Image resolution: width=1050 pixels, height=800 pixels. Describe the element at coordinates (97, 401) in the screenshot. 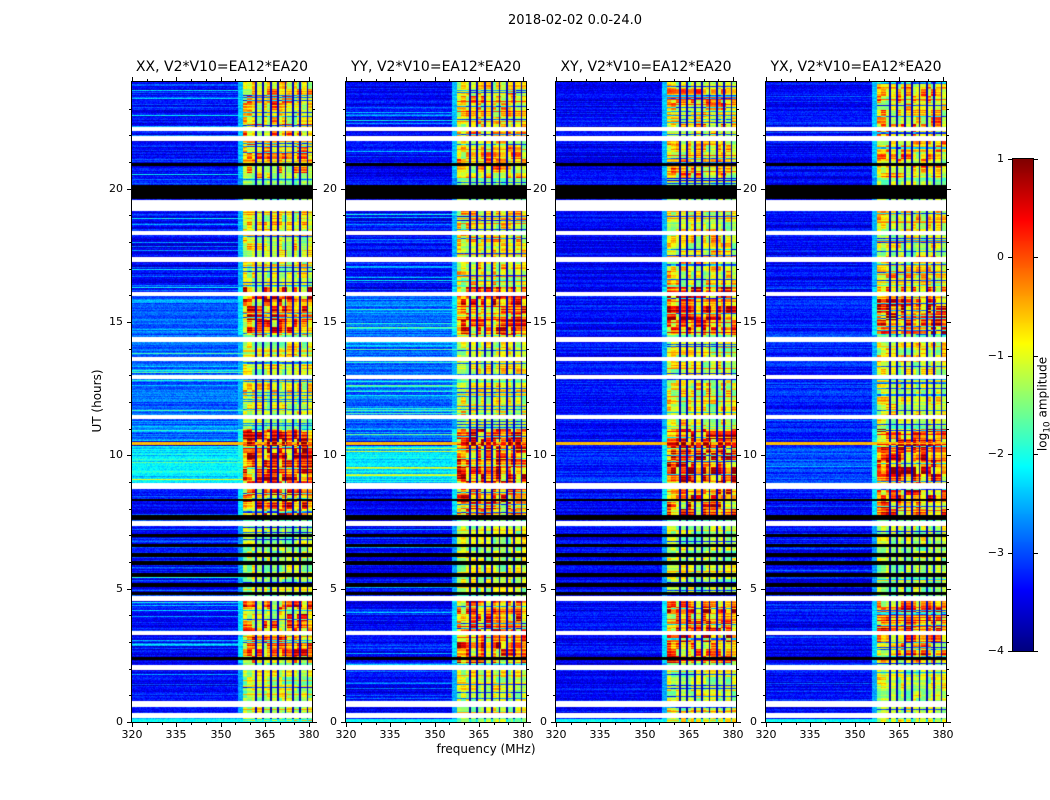

I see `y-axis-label: UT (hours)` at that location.